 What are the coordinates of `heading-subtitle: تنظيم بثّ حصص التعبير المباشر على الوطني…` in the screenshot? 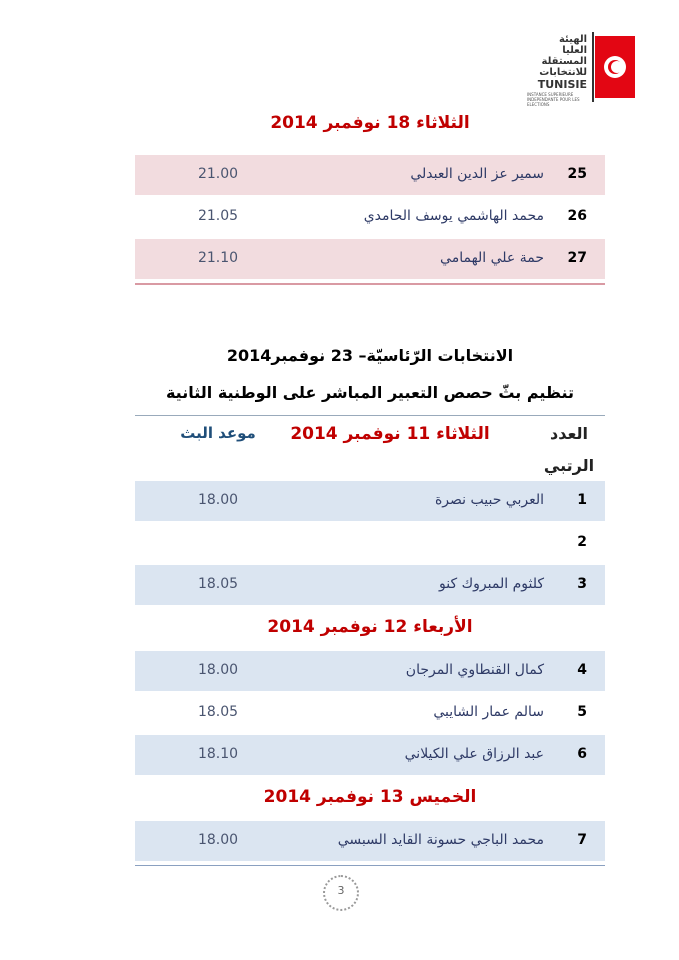 It's located at (370, 392).